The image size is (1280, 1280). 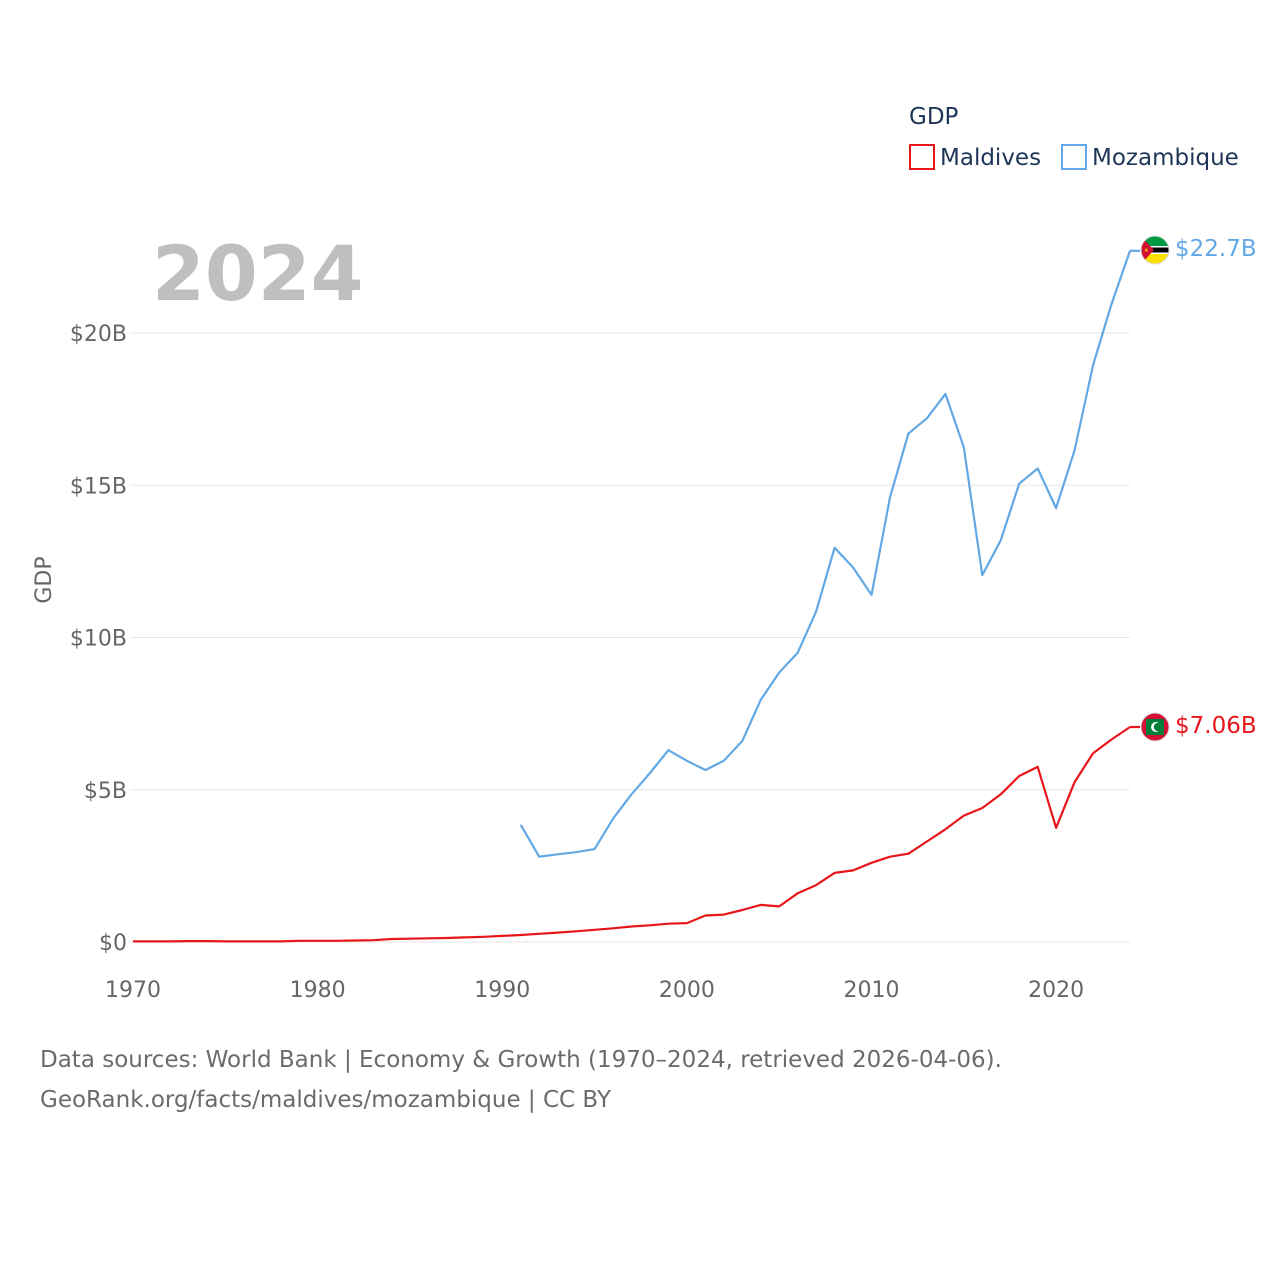 I want to click on legend-item-maldives: Maldives, so click(x=975, y=157).